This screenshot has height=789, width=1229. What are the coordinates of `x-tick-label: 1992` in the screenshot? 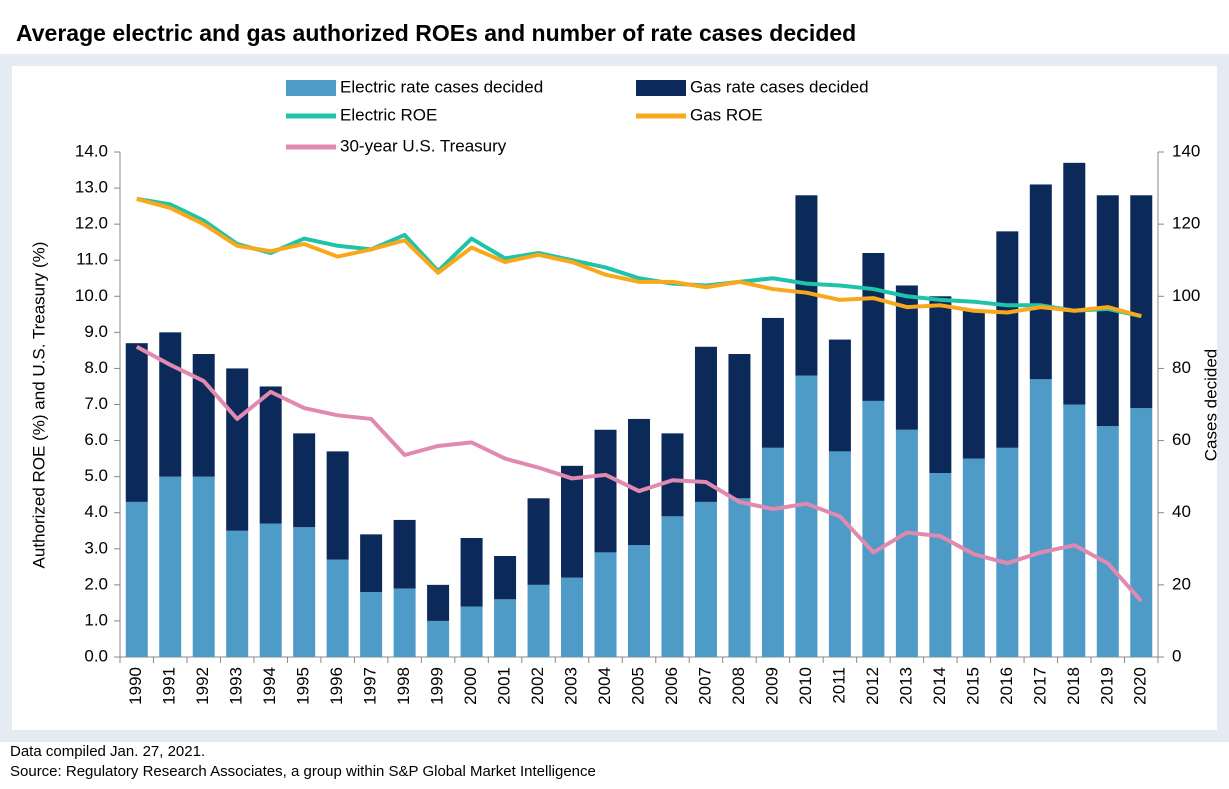 It's located at (202, 686).